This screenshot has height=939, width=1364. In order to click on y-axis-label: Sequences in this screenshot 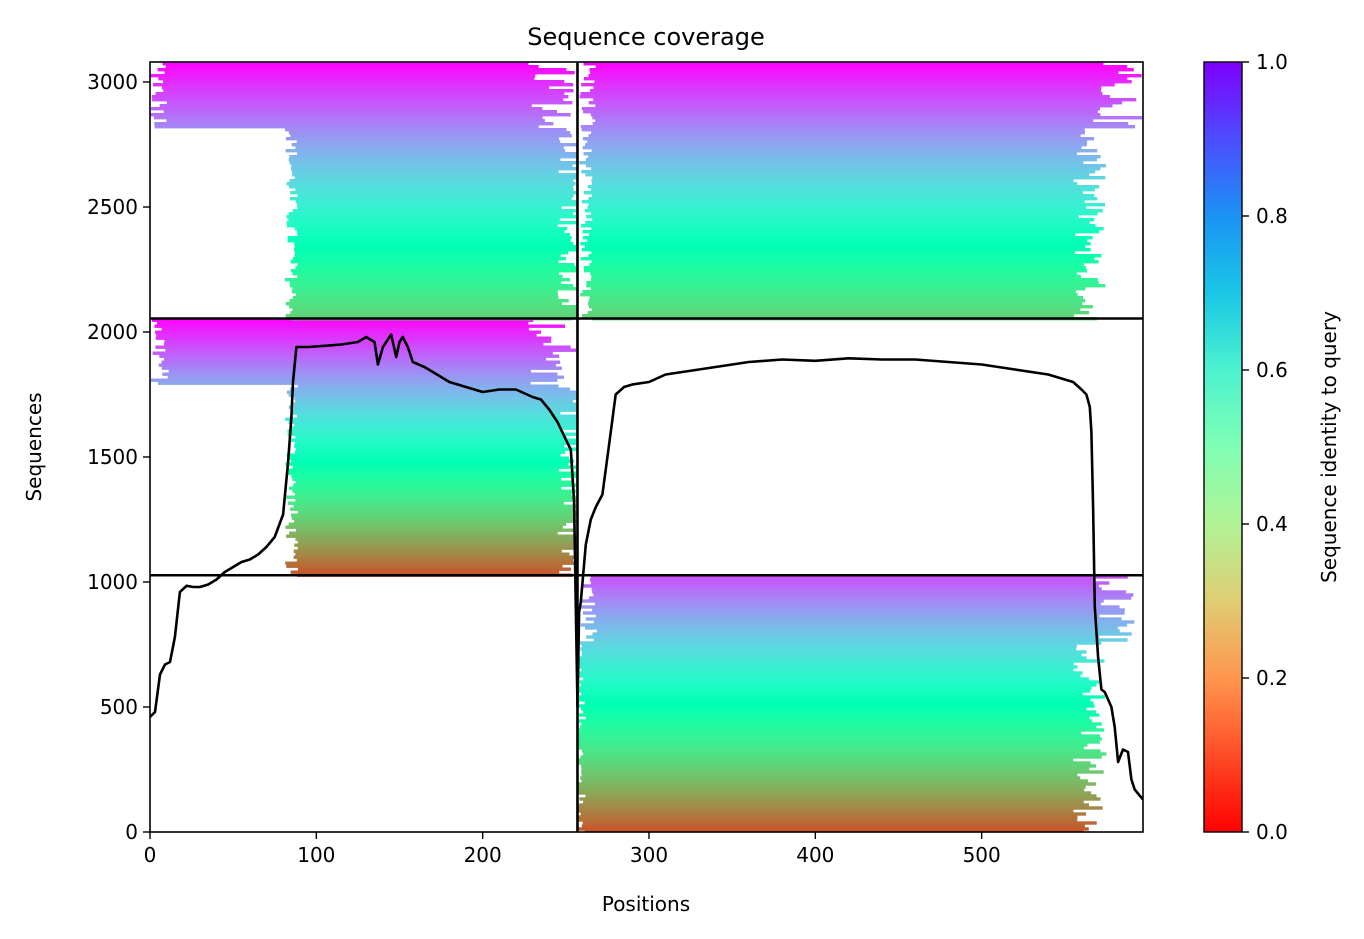, I will do `click(34, 446)`.